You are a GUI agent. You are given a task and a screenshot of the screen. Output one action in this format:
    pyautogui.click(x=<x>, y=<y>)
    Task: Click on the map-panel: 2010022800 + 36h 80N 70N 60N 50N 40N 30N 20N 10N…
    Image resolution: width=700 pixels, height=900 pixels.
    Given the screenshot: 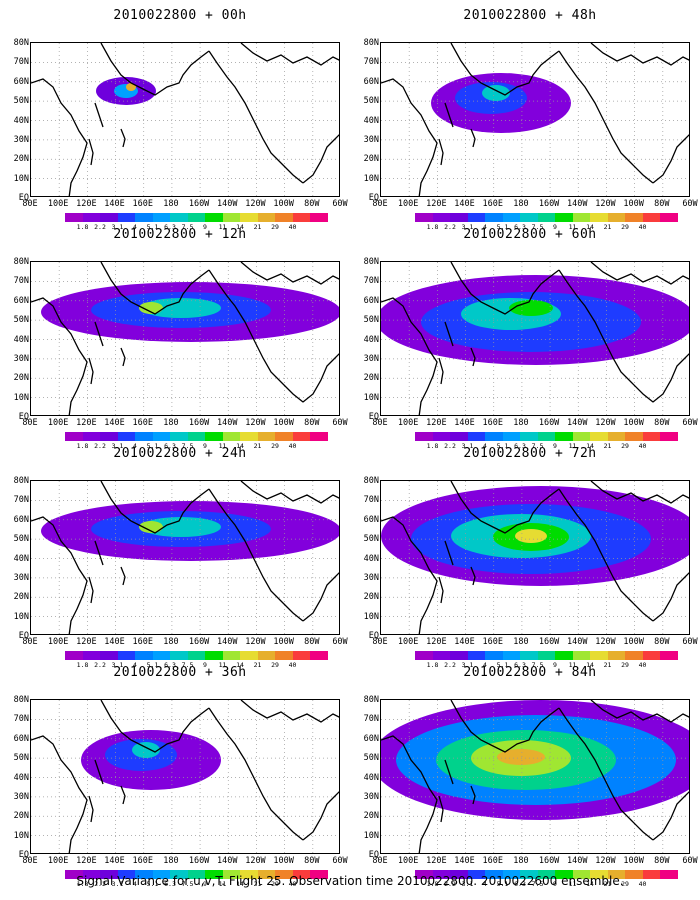 What is the action you would take?
    pyautogui.click(x=180, y=776)
    